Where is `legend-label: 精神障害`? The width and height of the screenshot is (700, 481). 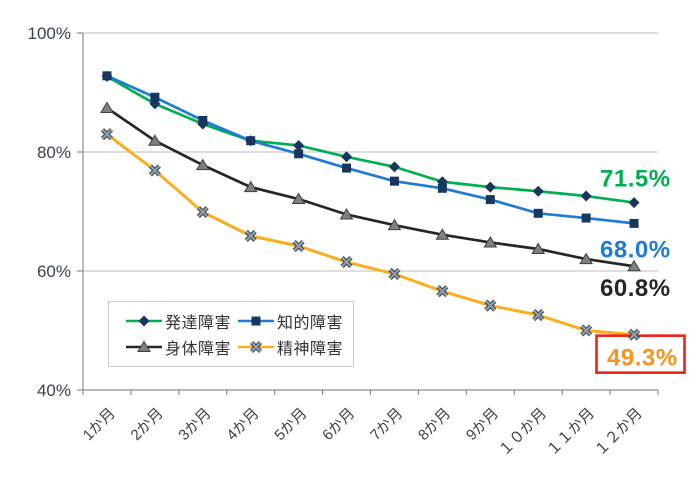
legend-label: 精神障害 is located at coordinates (309, 350).